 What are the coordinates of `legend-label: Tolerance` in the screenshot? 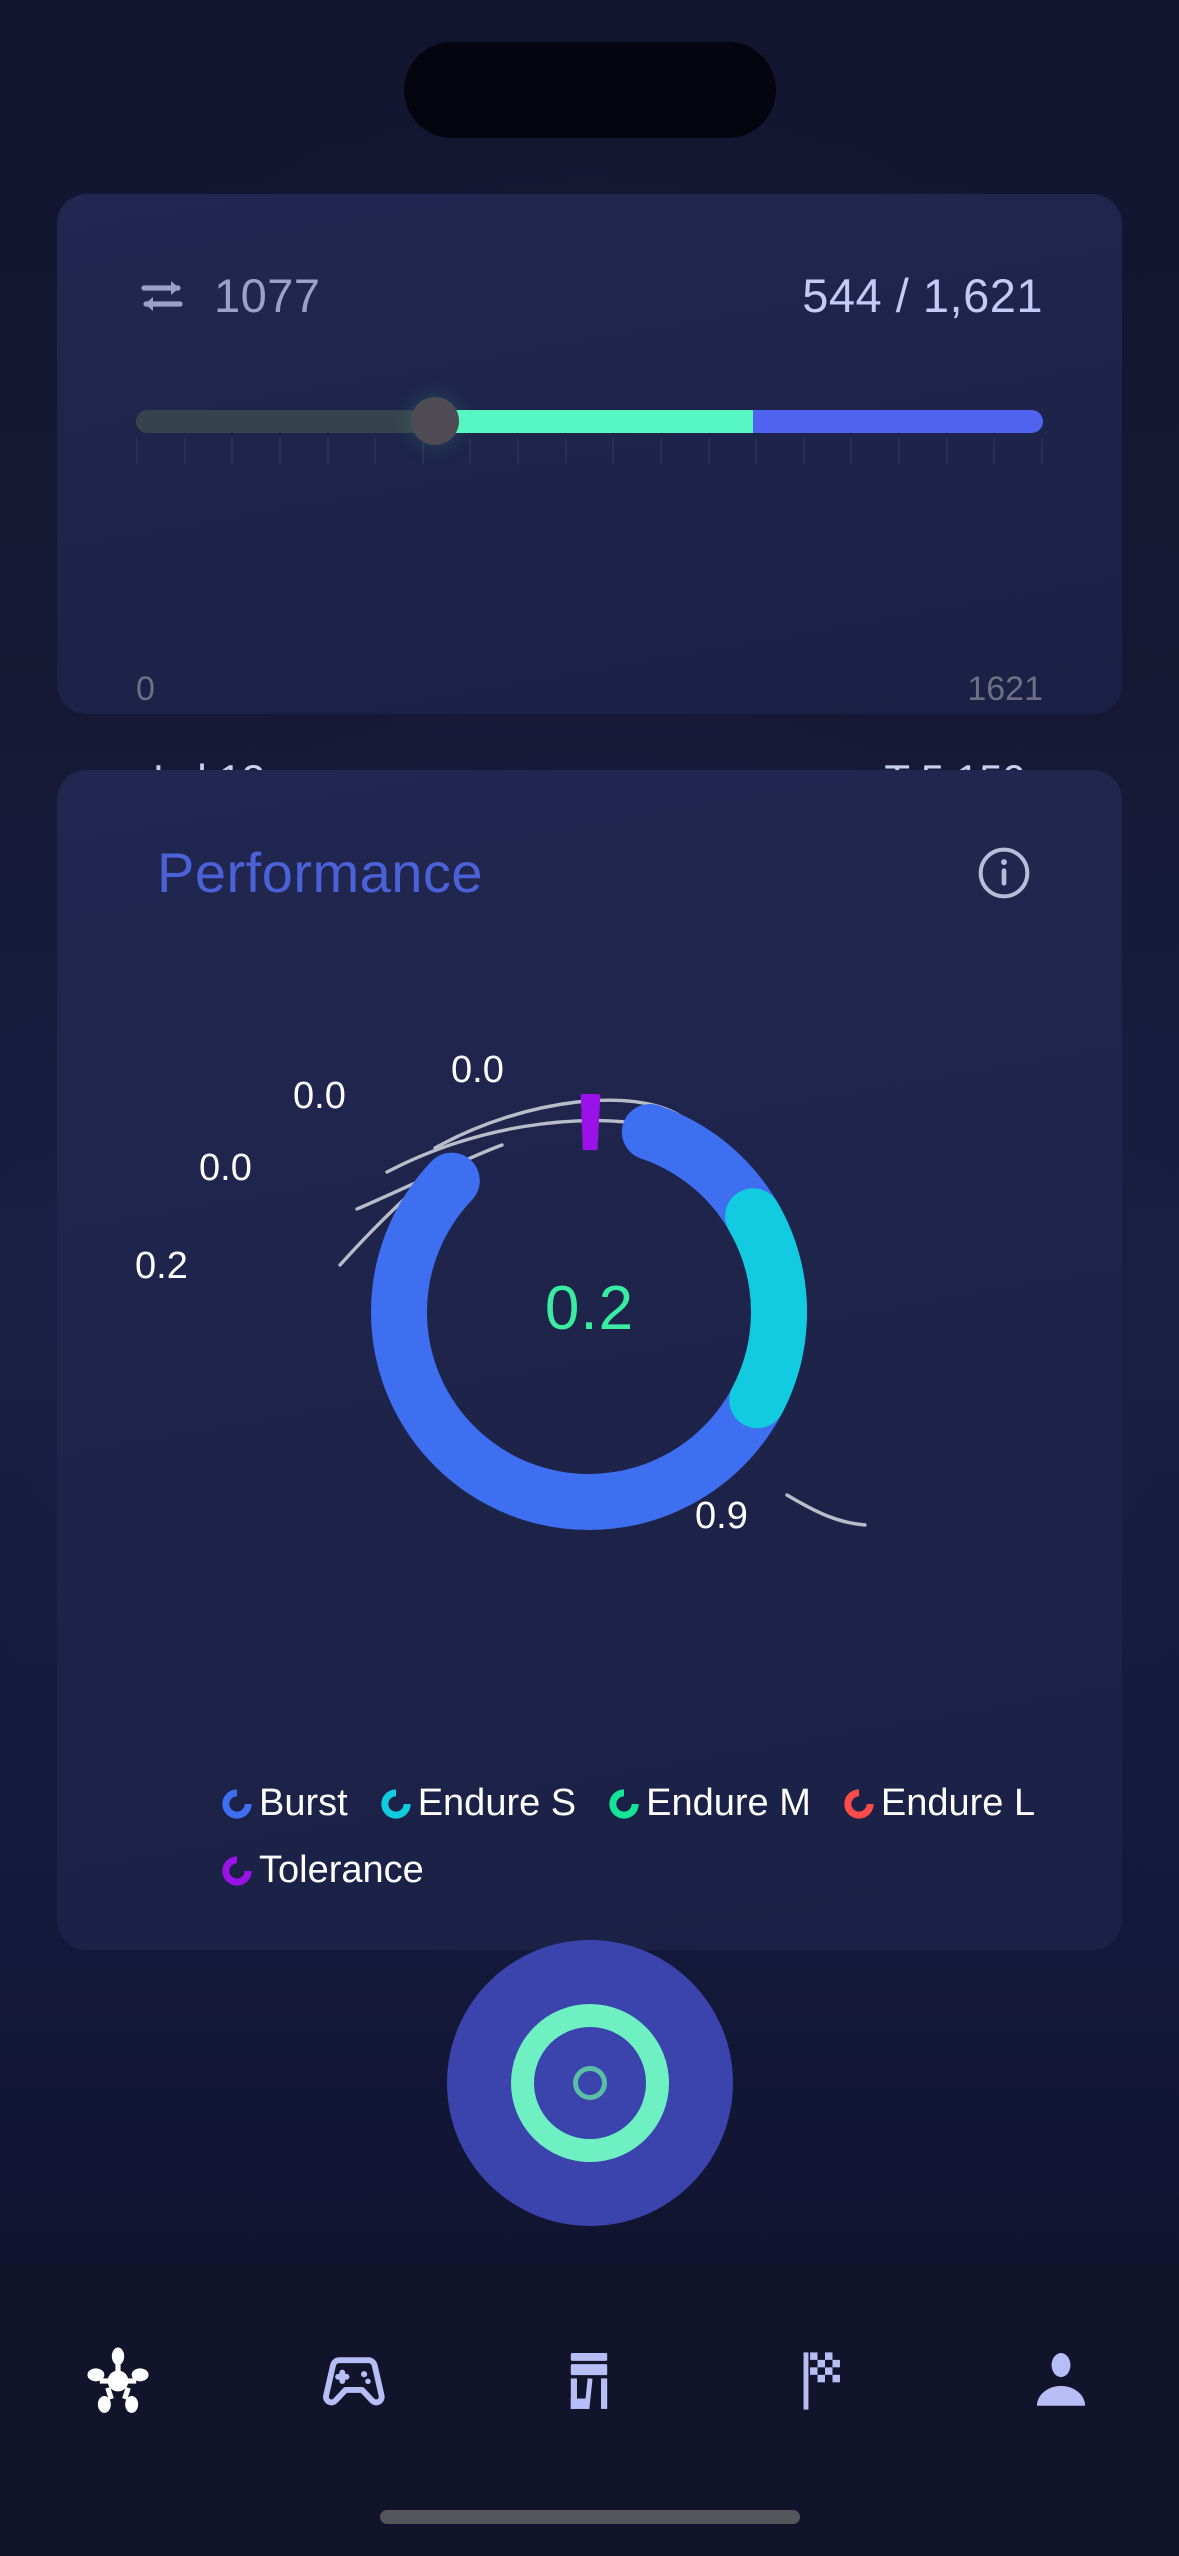 It's located at (341, 1870).